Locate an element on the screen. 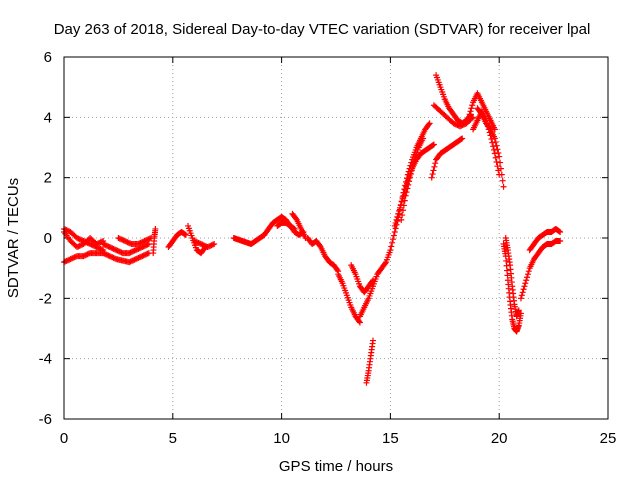  series-block-f1 is located at coordinates (410, 187).